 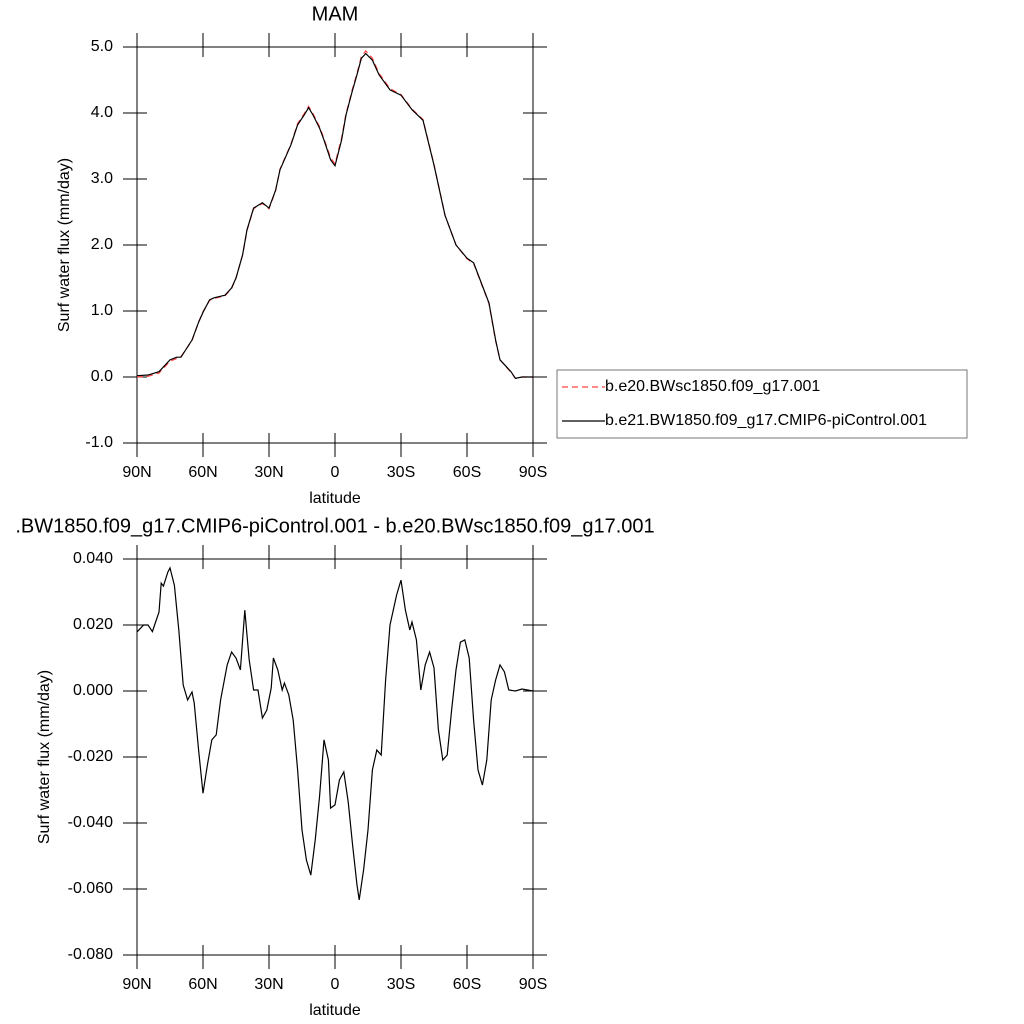 What do you see at coordinates (102, 178) in the screenshot?
I see `y-tick-label: 3.0` at bounding box center [102, 178].